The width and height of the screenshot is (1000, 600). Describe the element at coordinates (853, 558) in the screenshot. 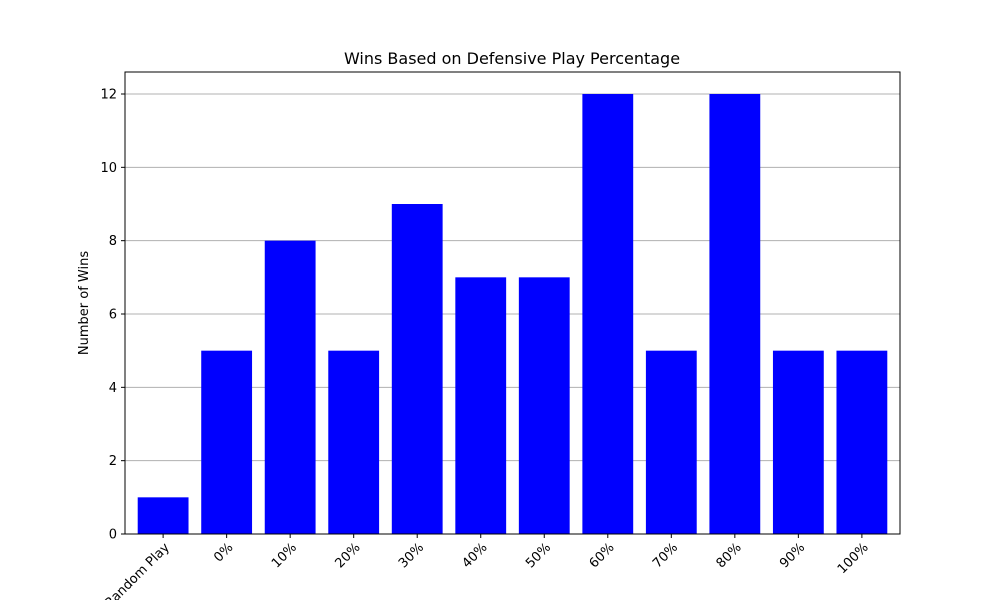

I see `x-tick-label: 100%` at that location.